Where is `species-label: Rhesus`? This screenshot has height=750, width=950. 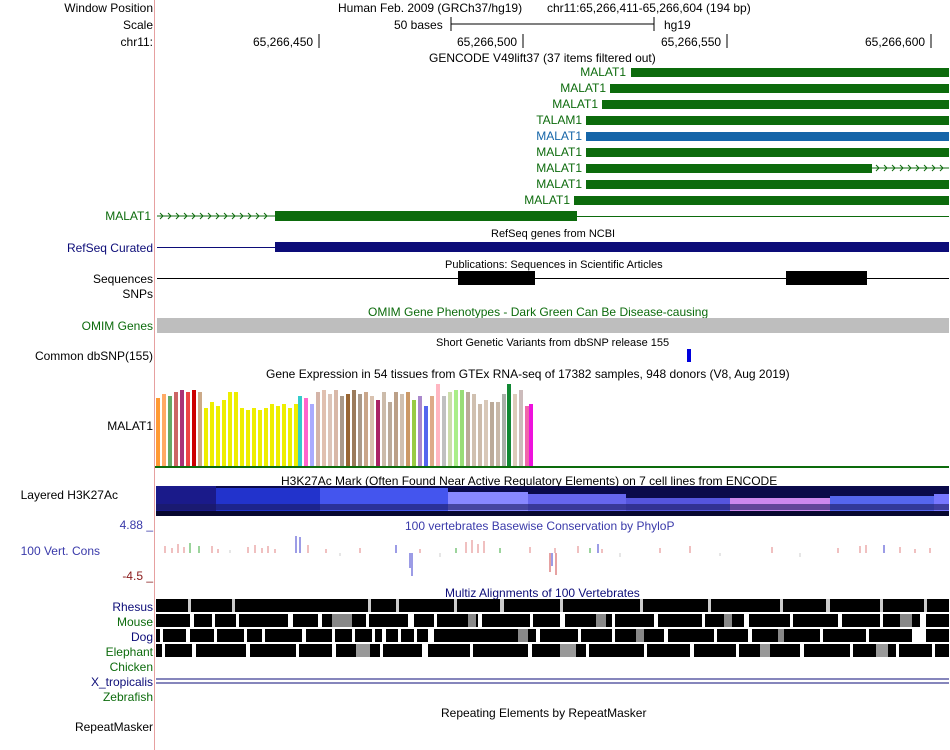
species-label: Rhesus is located at coordinates (132, 607).